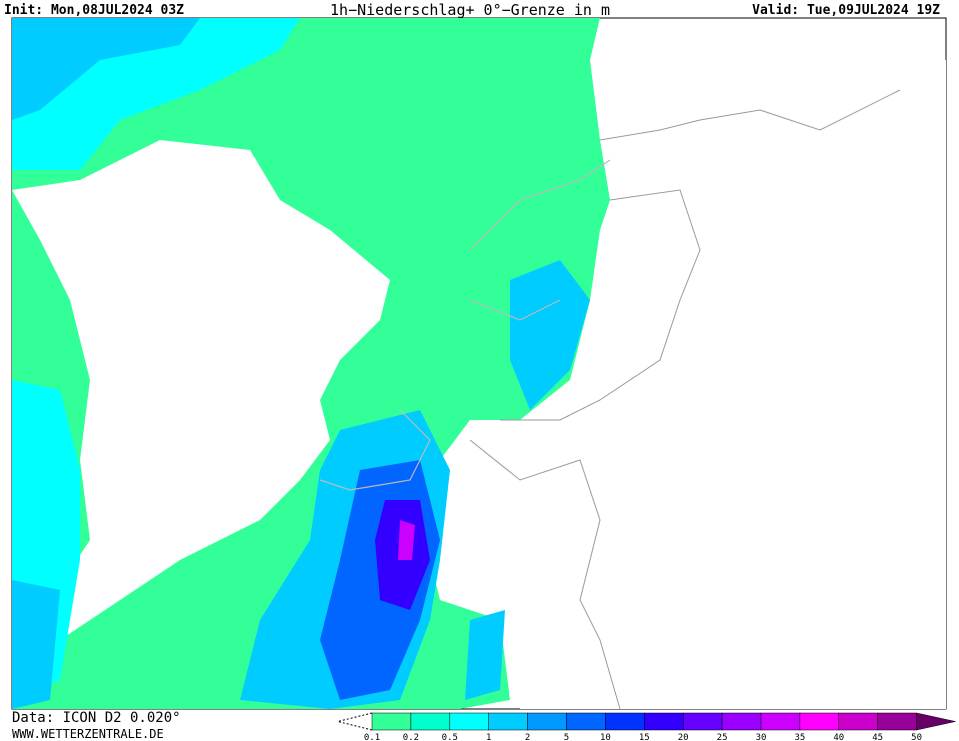 This screenshot has height=741, width=959. What do you see at coordinates (722, 737) in the screenshot?
I see `legend-label: 25` at bounding box center [722, 737].